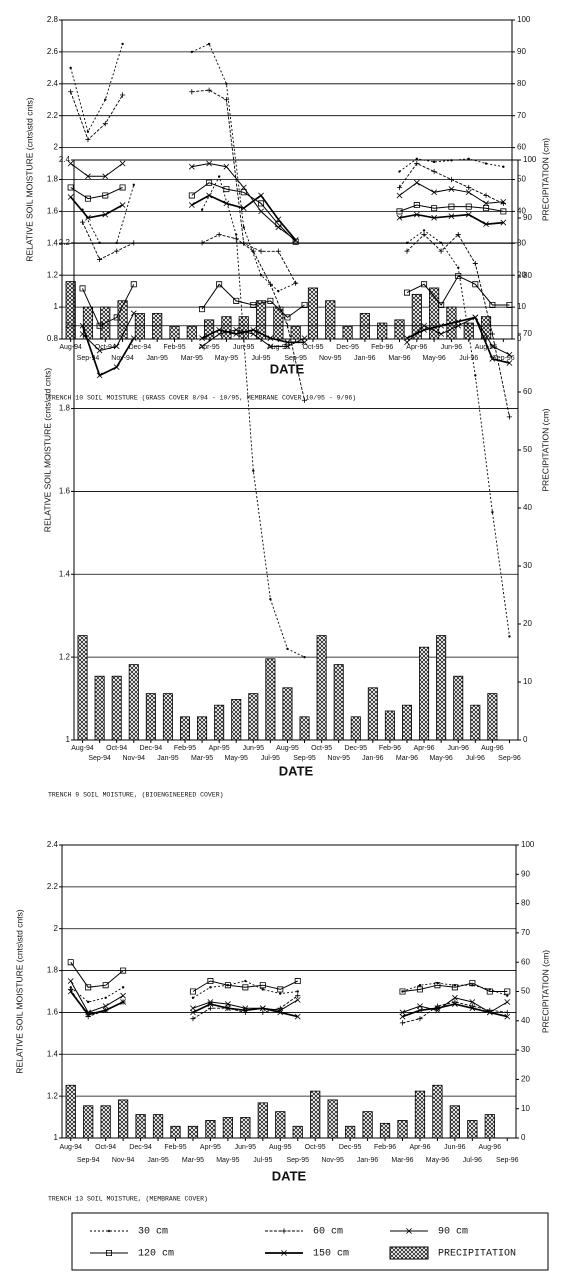 The height and width of the screenshot is (1281, 571). I want to click on x-tick-label: Aug-95, so click(280, 1147).